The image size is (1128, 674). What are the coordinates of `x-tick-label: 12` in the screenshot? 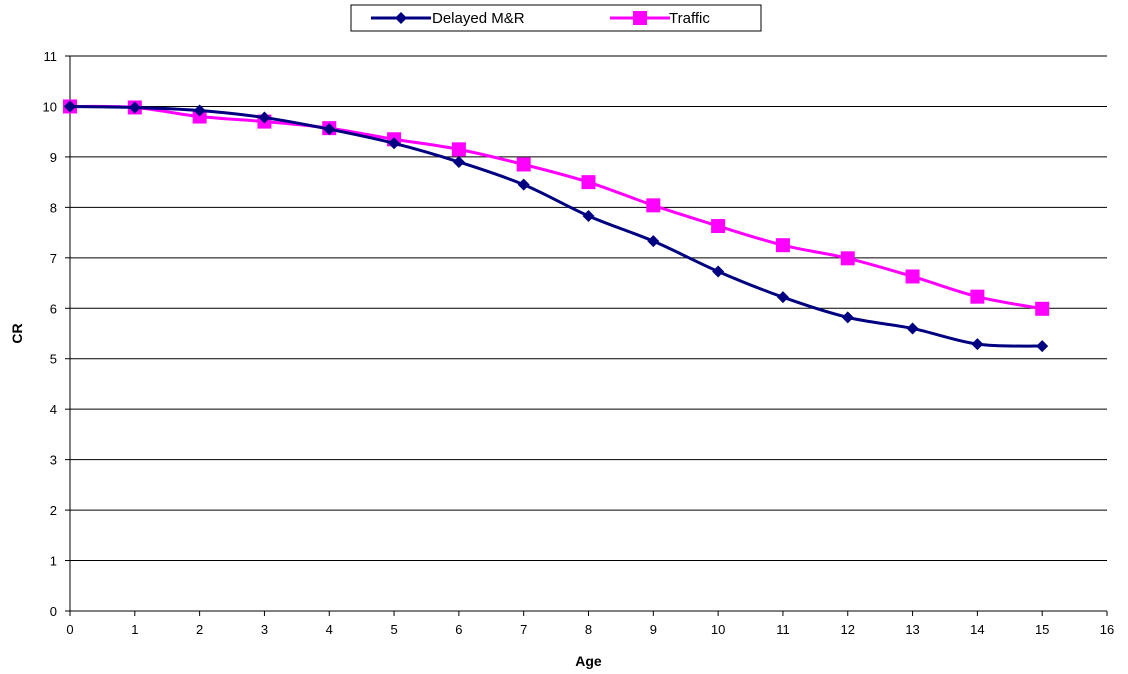 It's located at (848, 629).